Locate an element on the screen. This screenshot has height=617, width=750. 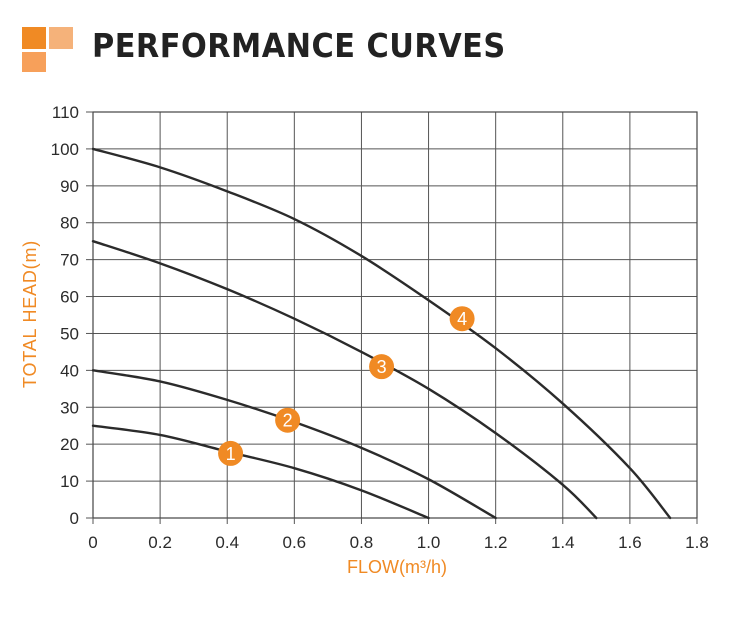
x-tick-label: 1.4 is located at coordinates (563, 542).